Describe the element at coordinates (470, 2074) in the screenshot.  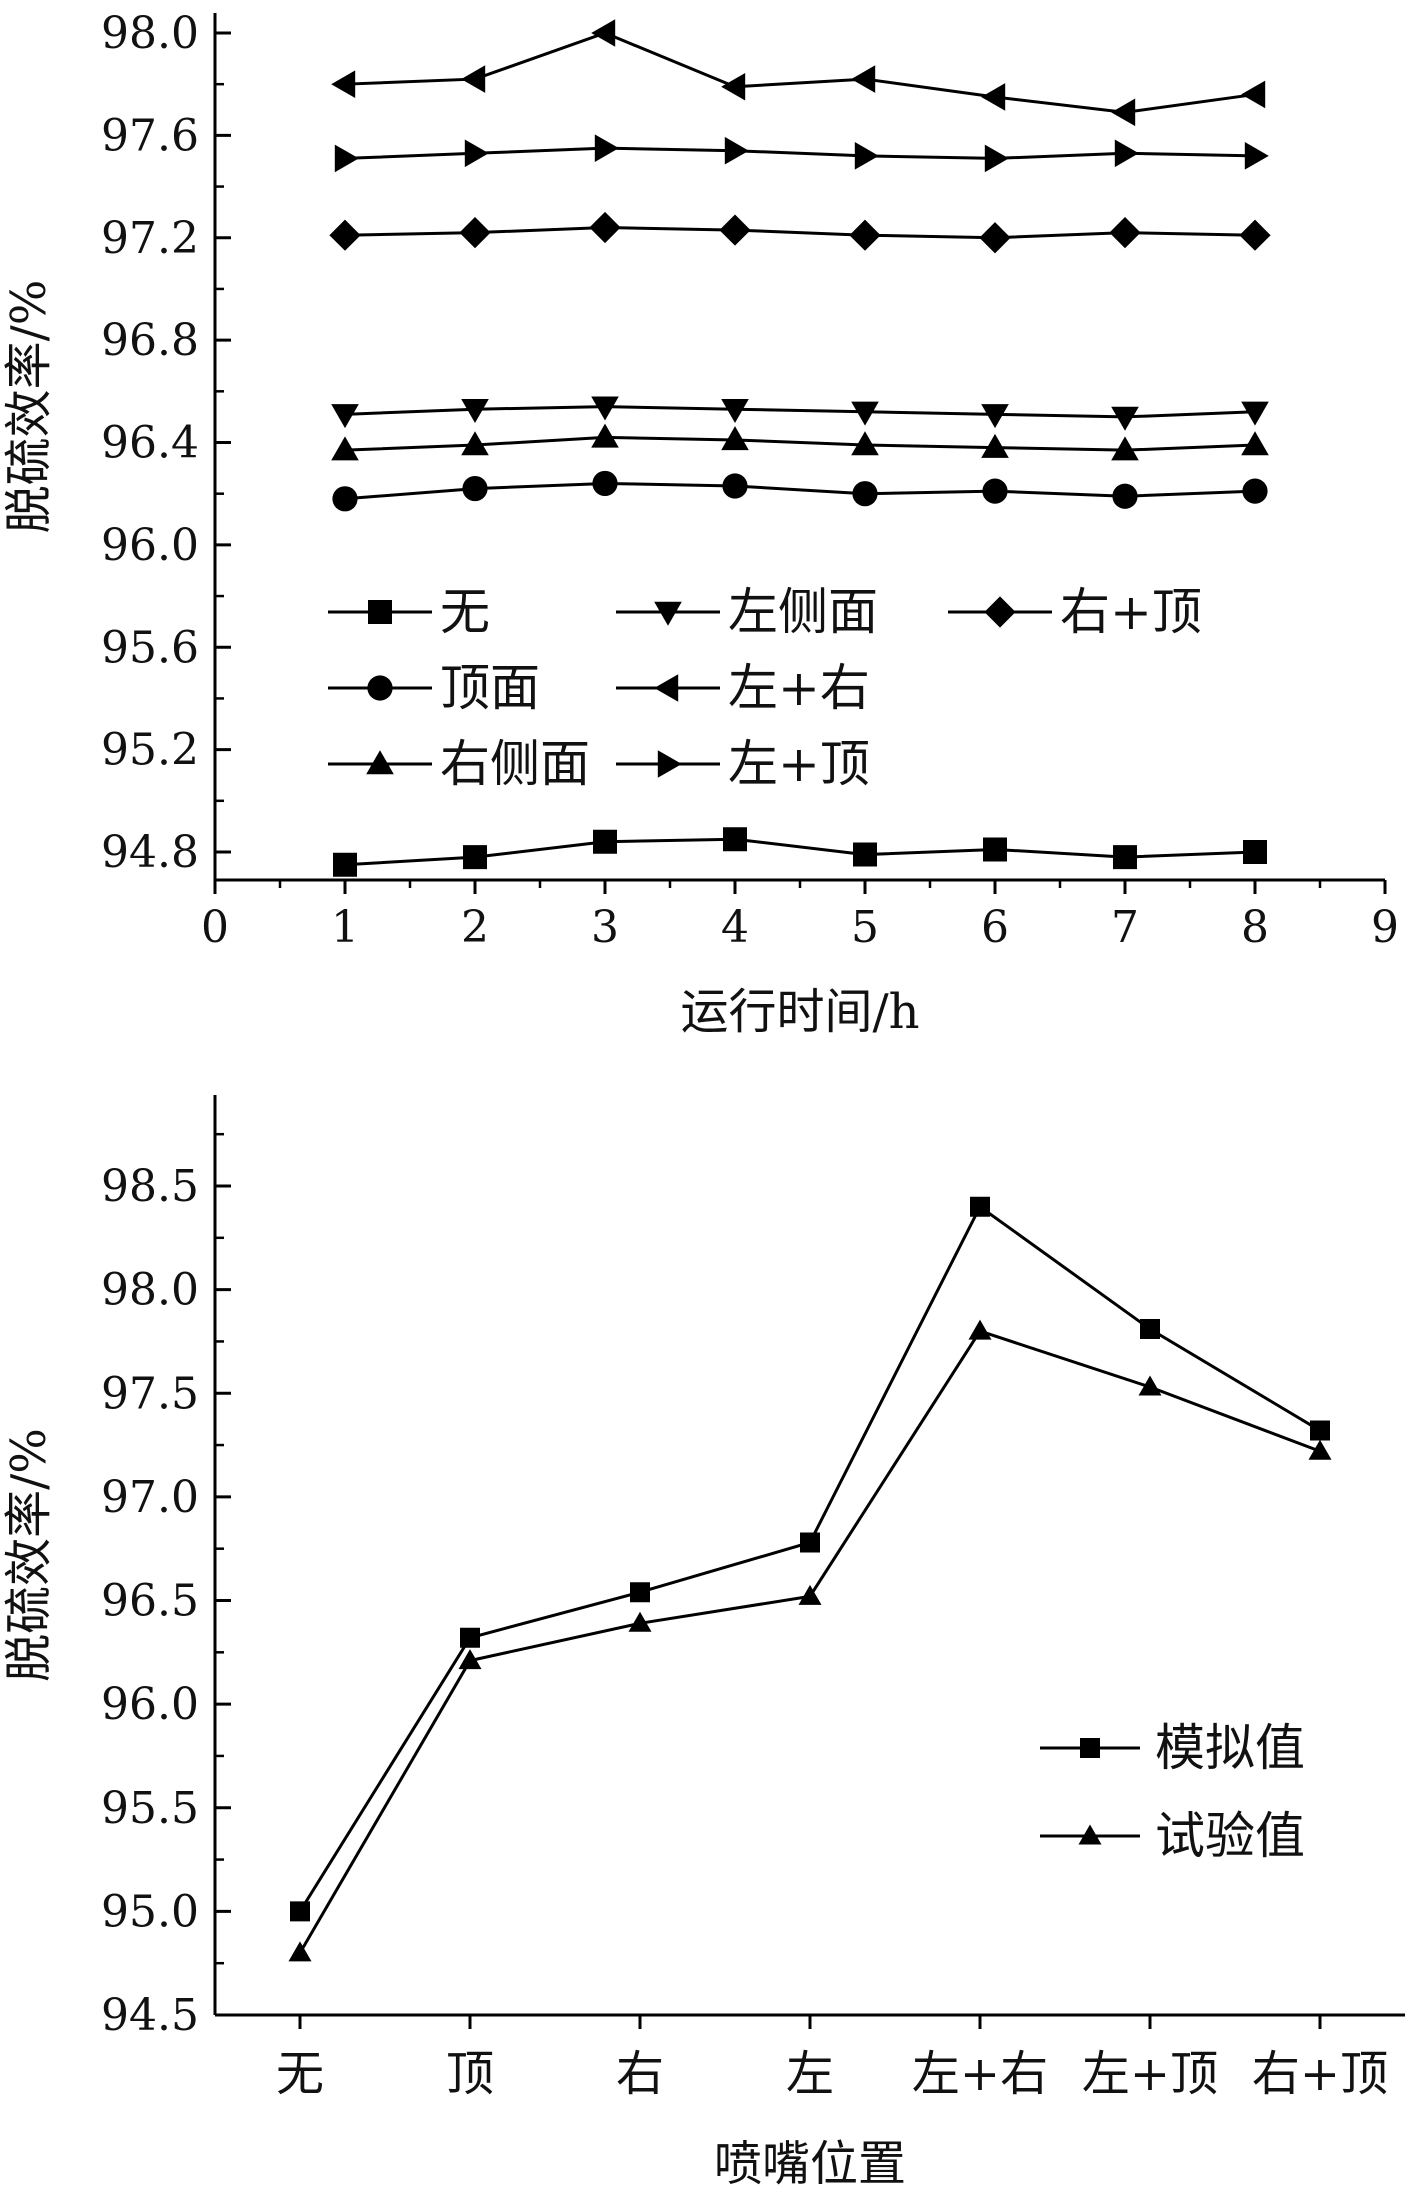
I see `x-tick-label: 顶` at that location.